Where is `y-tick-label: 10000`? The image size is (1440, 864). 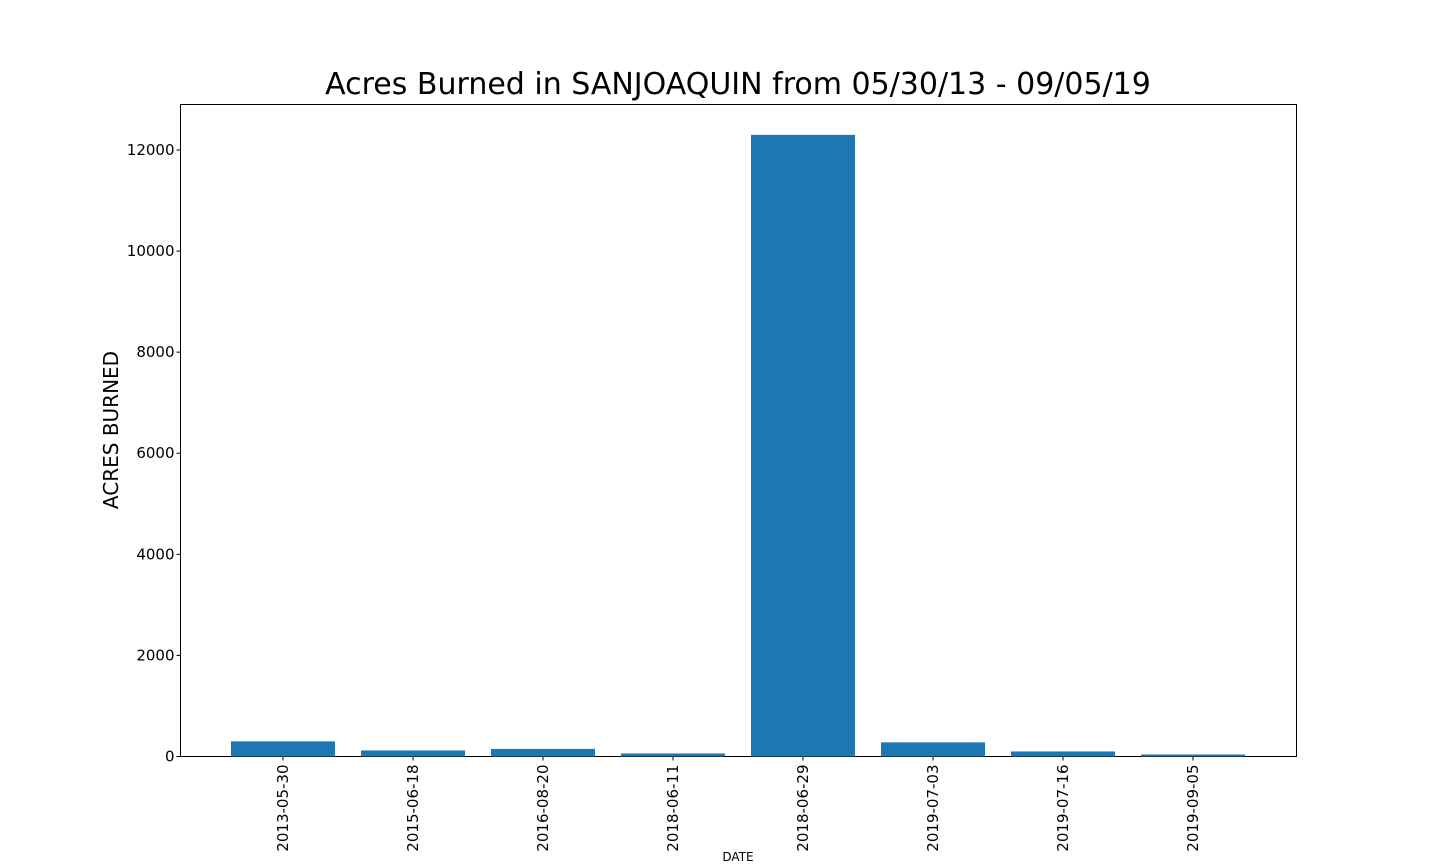 y-tick-label: 10000 is located at coordinates (151, 251).